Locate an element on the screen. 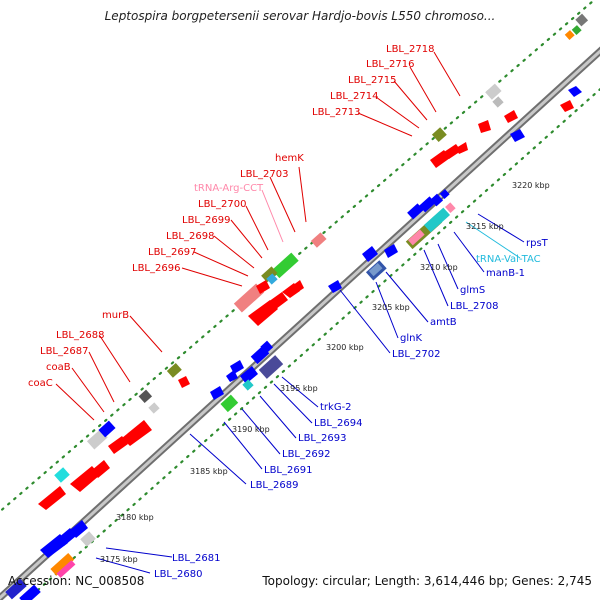  gene-label-LBL_2702: LBL_2702 is located at coordinates (416, 354).